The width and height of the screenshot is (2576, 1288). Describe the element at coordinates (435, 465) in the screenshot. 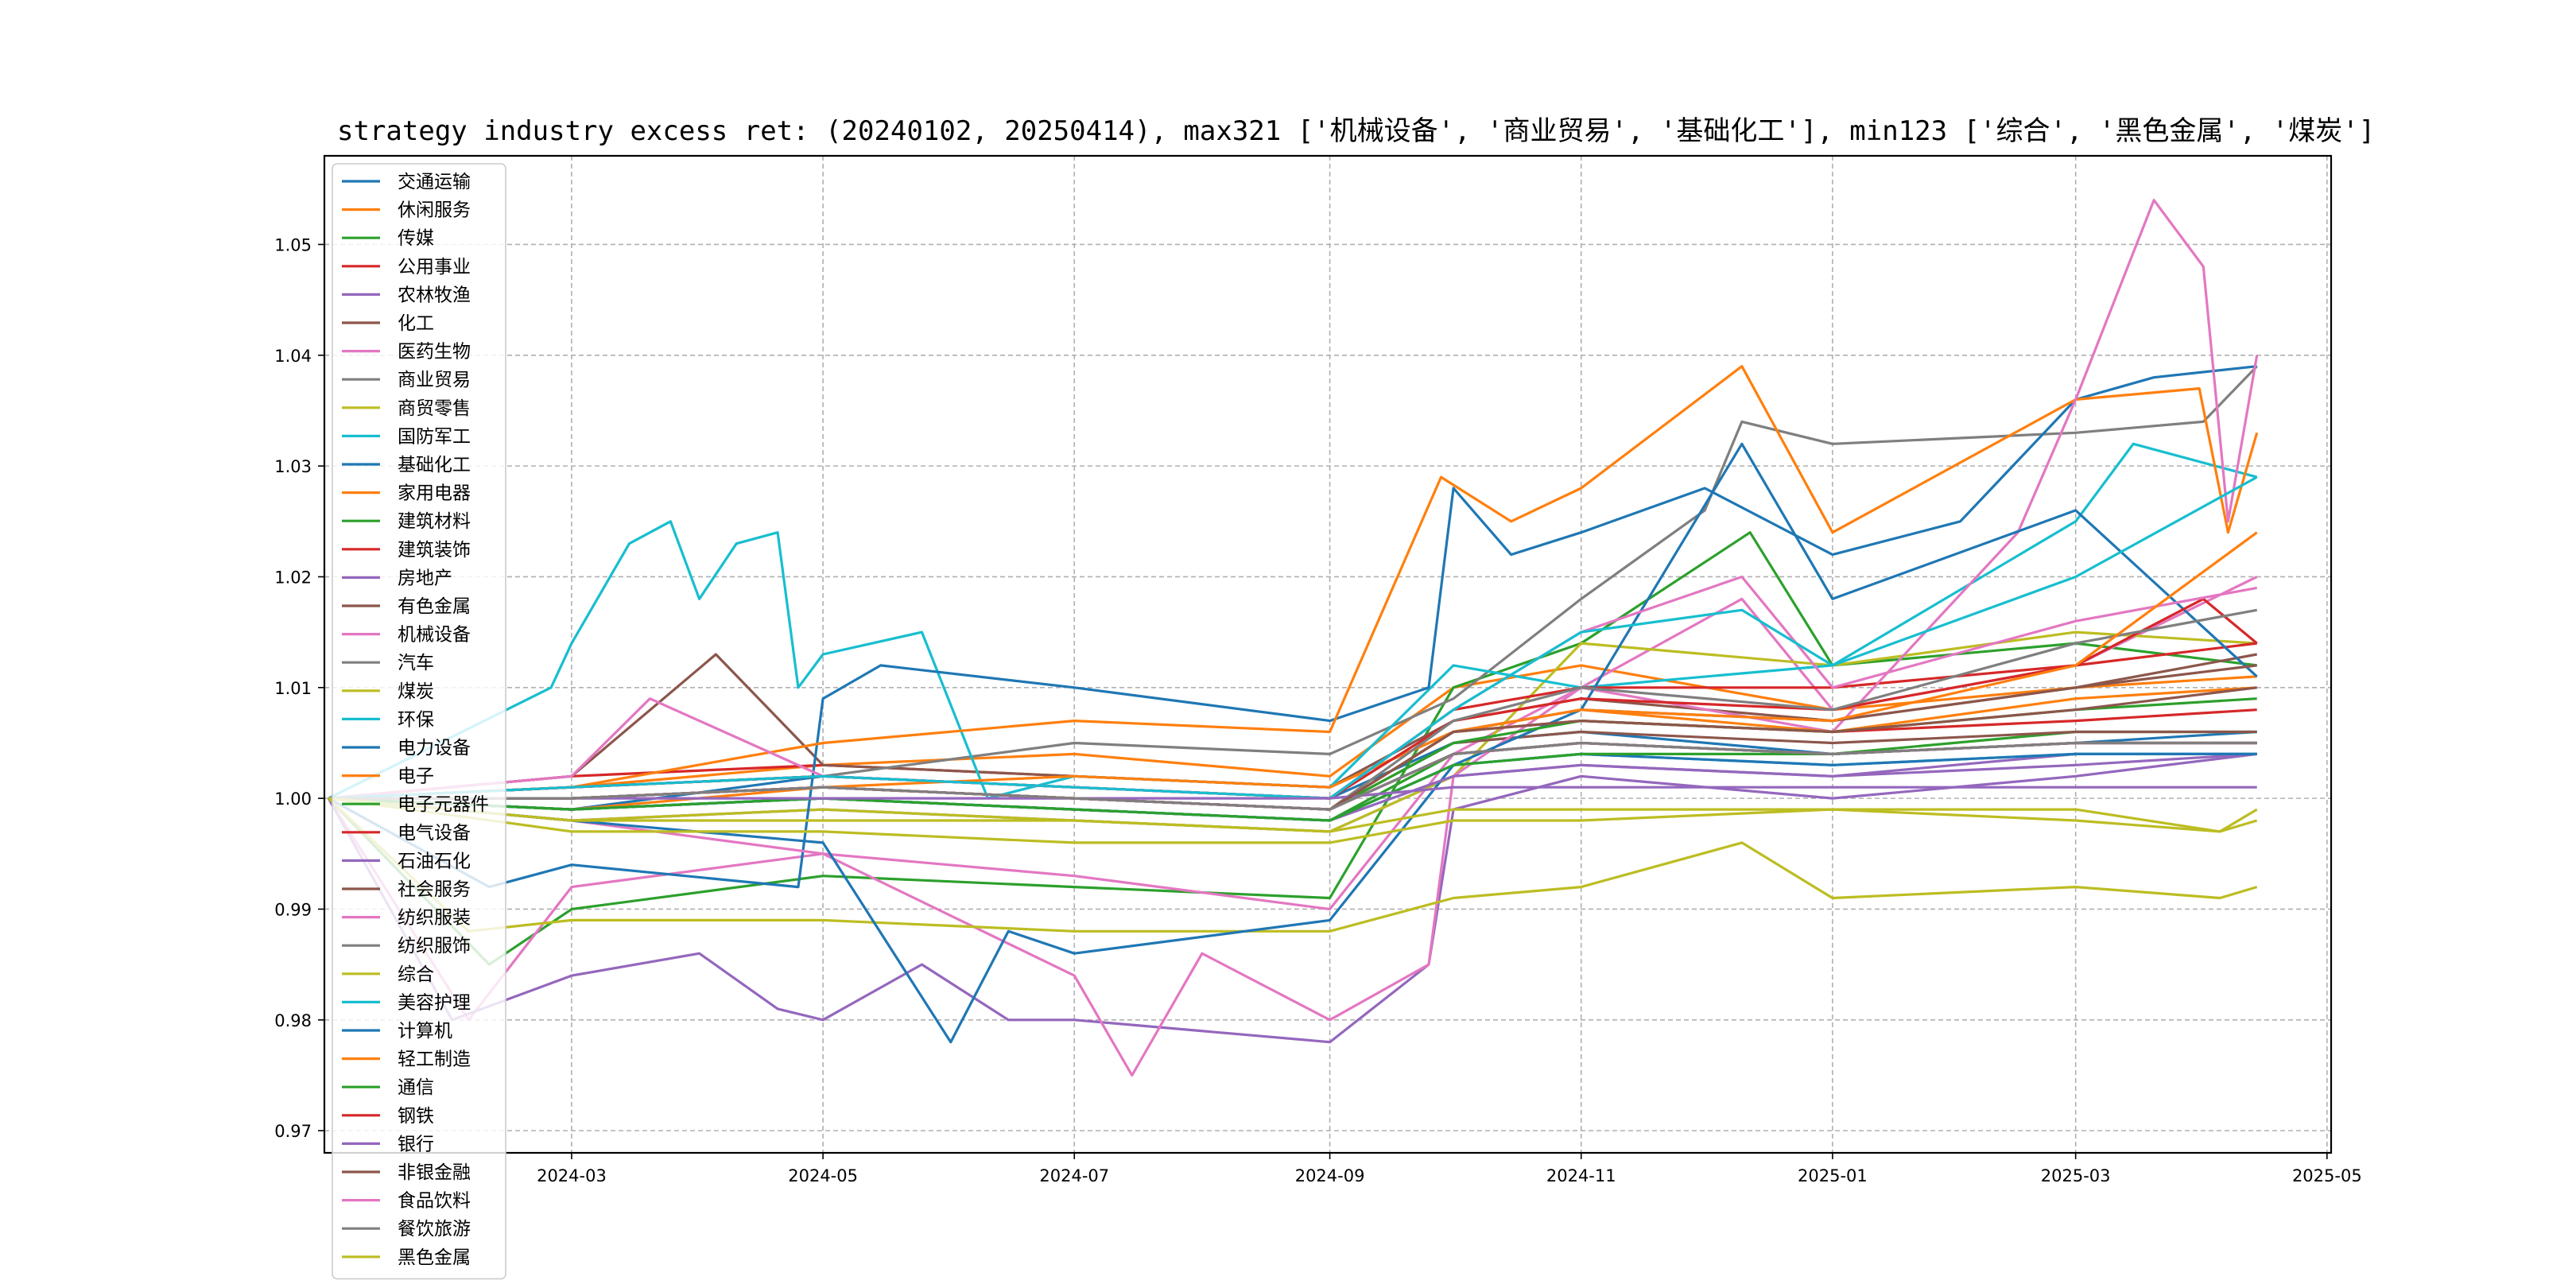

I see `legend-label-10: 基础化工` at that location.